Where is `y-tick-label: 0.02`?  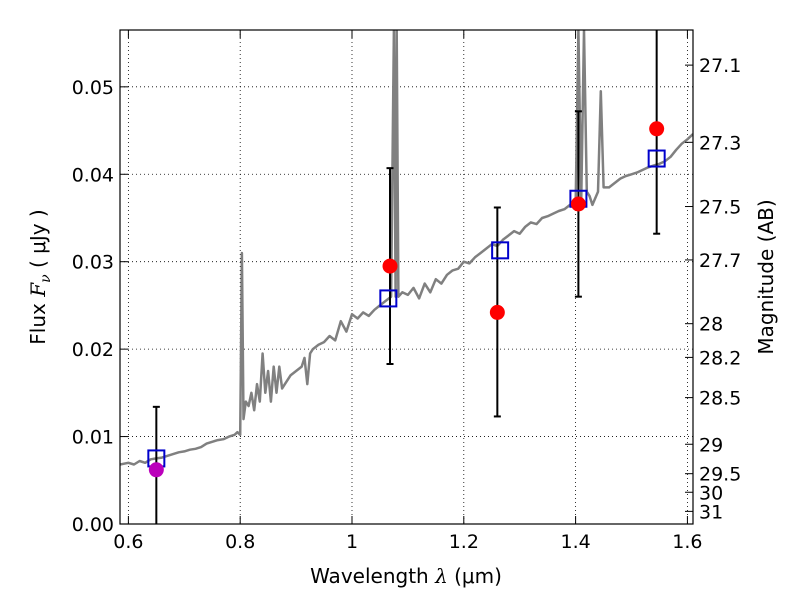
y-tick-label: 0.02 is located at coordinates (93, 350).